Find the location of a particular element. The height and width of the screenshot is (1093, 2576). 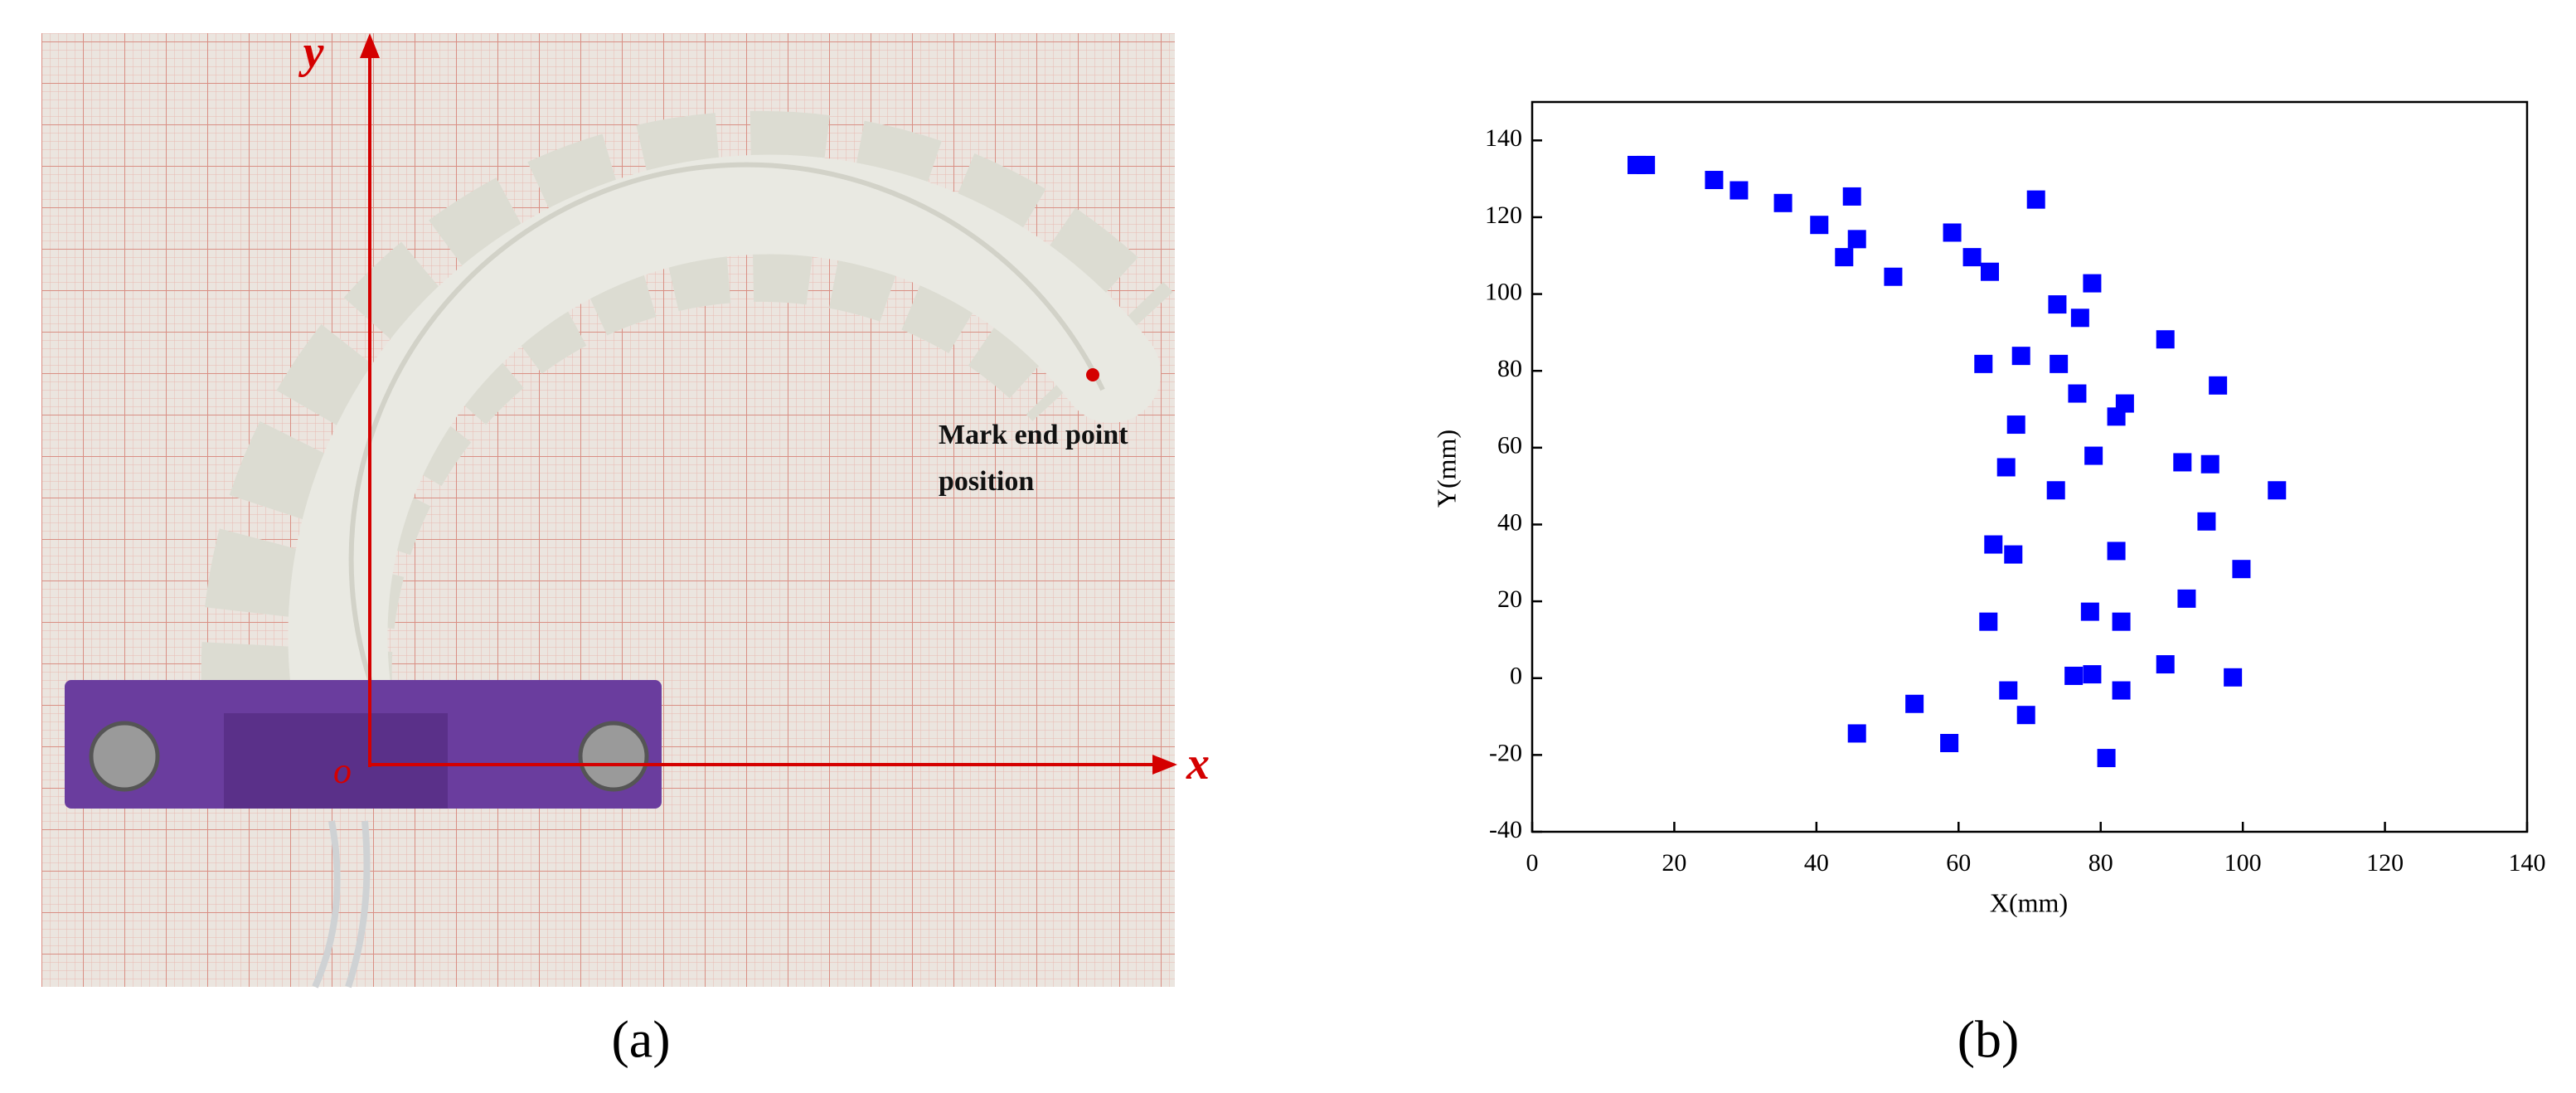

y-tick-label: 40 is located at coordinates (1509, 522).